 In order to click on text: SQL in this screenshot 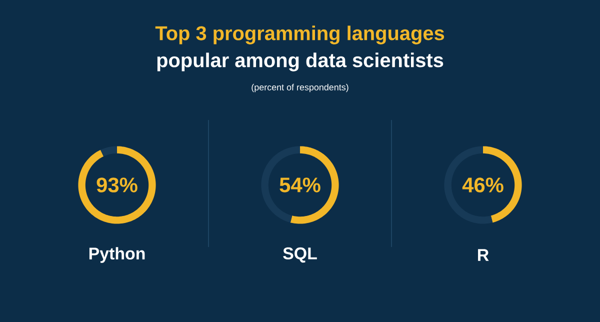, I will do `click(300, 255)`.